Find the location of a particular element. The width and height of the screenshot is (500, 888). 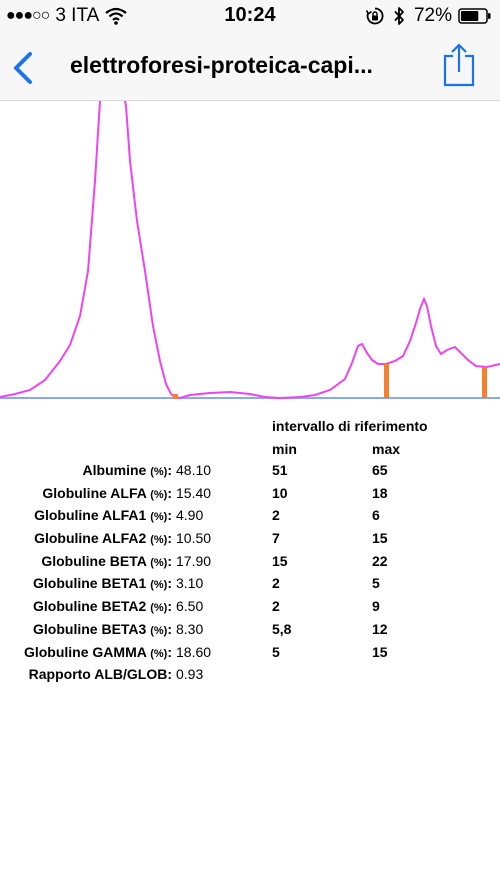

reference-interval-header: intervallo di riferimento is located at coordinates (350, 426).